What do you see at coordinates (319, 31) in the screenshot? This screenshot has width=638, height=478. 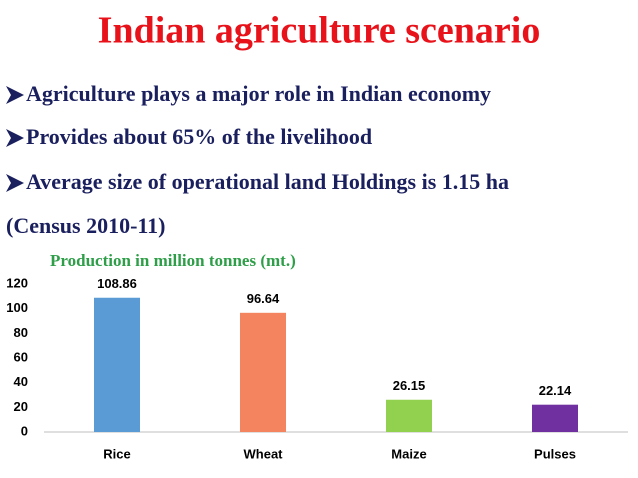 I see `slide-title: Indian agriculture scenario` at bounding box center [319, 31].